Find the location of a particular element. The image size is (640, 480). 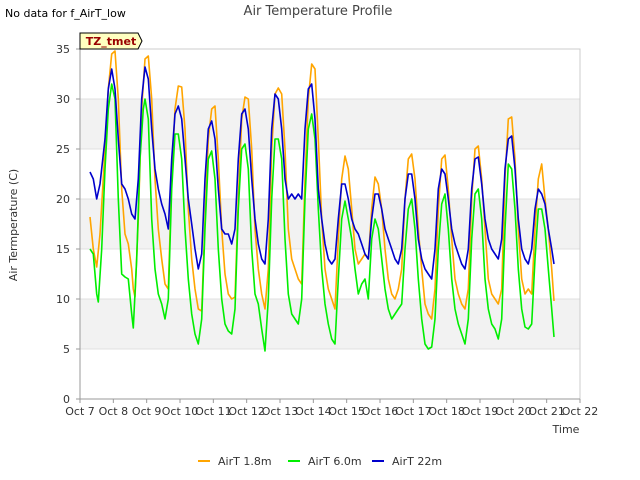

y-tick-label: 15 is located at coordinates (63, 249).